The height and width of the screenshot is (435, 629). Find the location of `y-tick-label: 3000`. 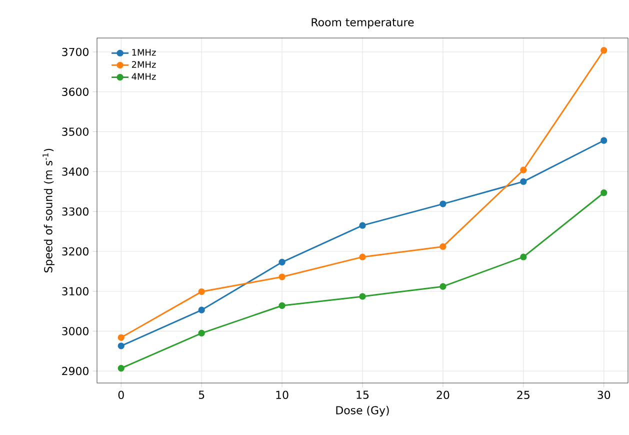

y-tick-label: 3000 is located at coordinates (75, 331).